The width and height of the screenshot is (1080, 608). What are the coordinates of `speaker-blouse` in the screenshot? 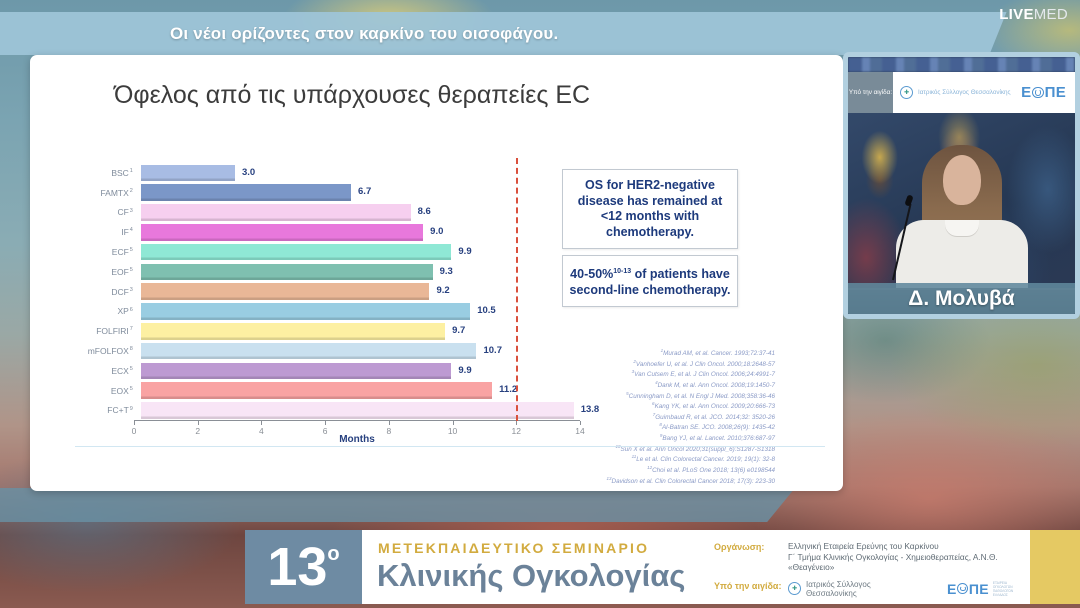 It's located at (961, 257).